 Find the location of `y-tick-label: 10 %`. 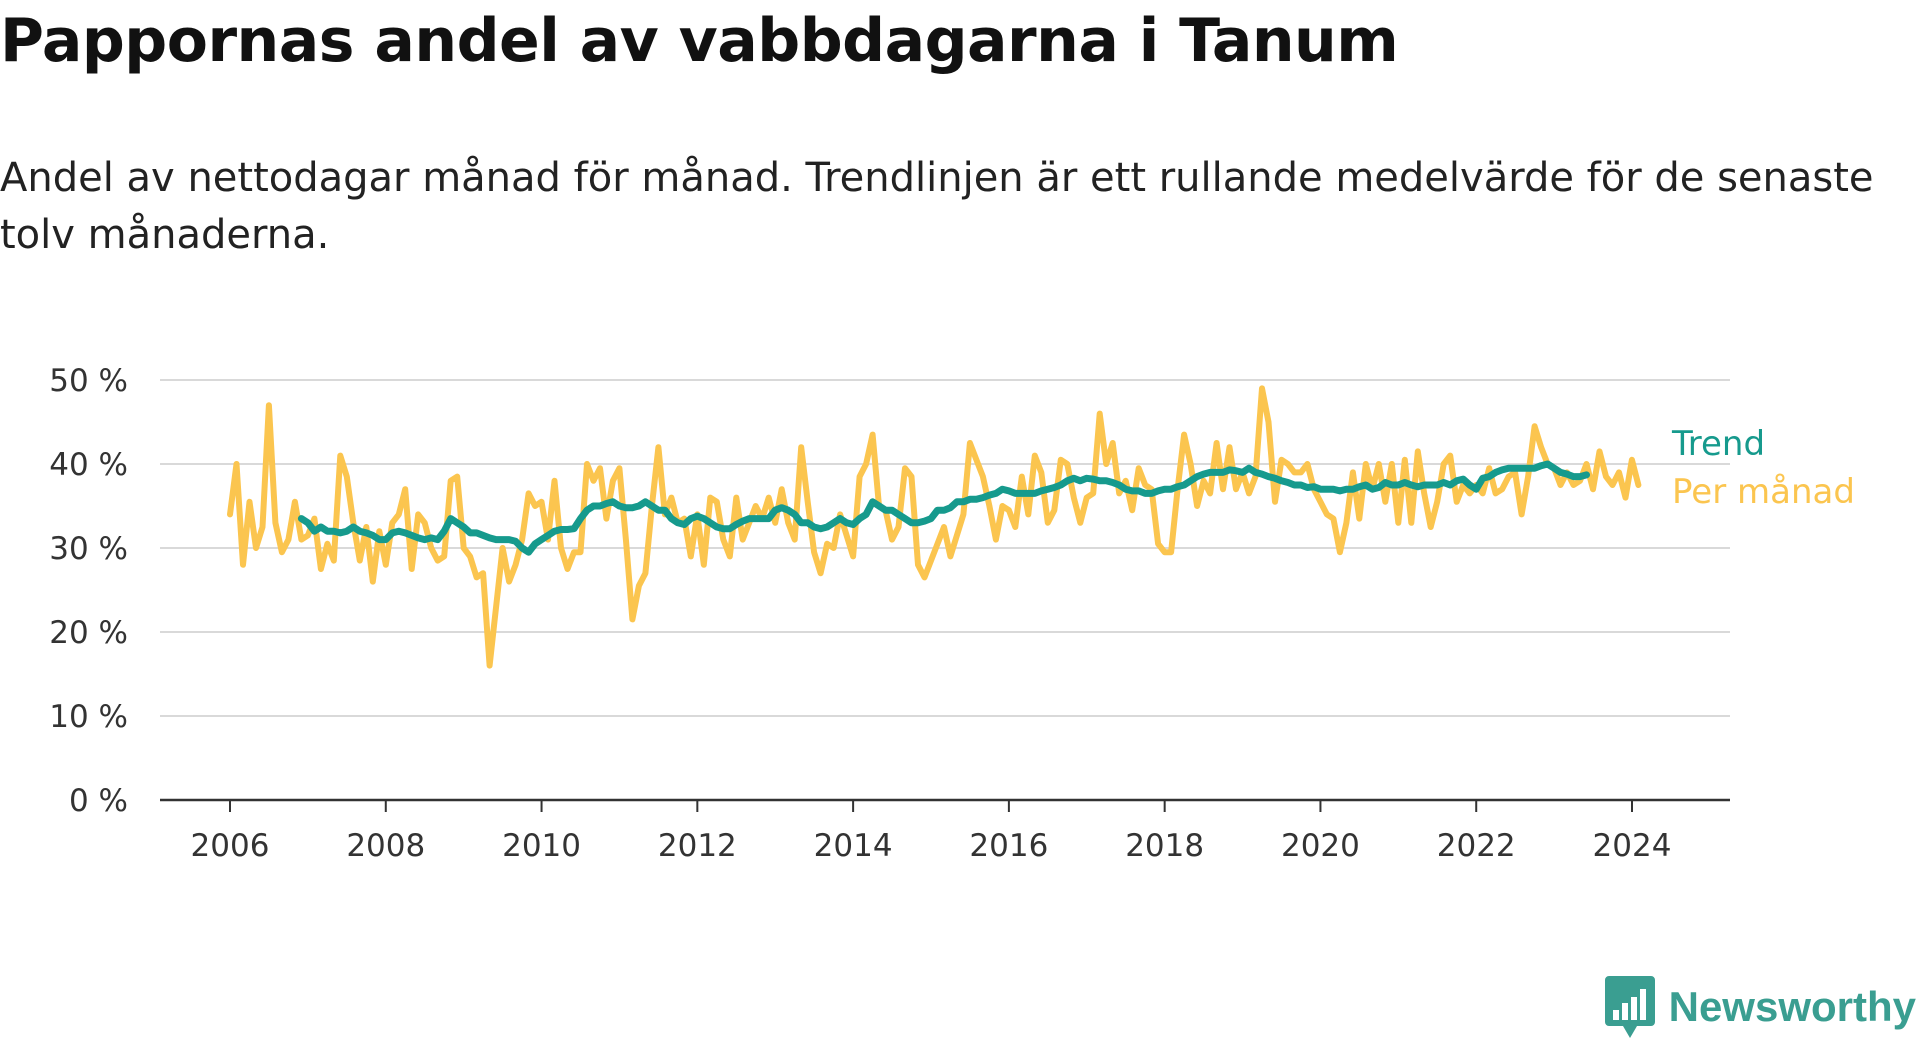

y-tick-label: 10 % is located at coordinates (88, 717).